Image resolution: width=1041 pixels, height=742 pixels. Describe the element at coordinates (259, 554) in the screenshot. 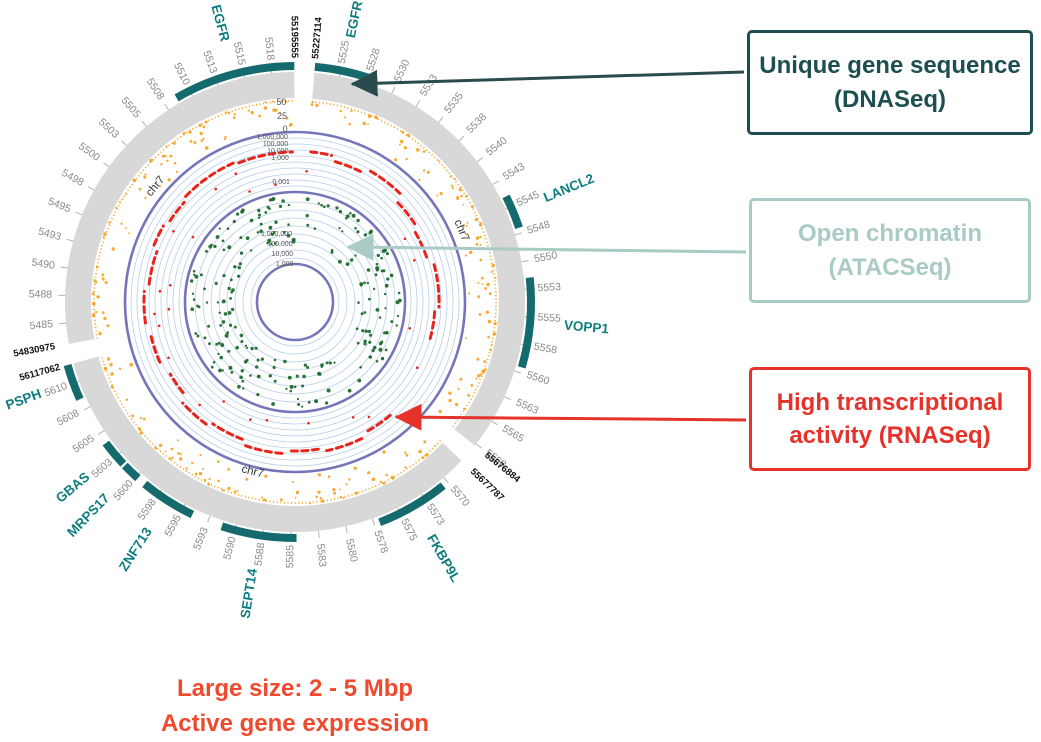

I see `svg-text: 5588` at that location.